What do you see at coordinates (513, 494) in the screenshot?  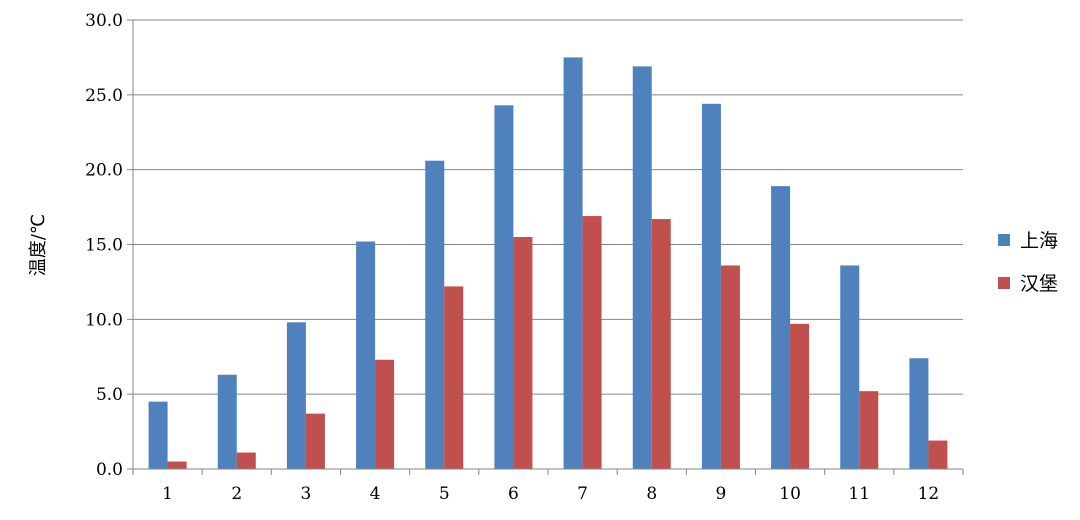 I see `x-tick-label: 6` at bounding box center [513, 494].